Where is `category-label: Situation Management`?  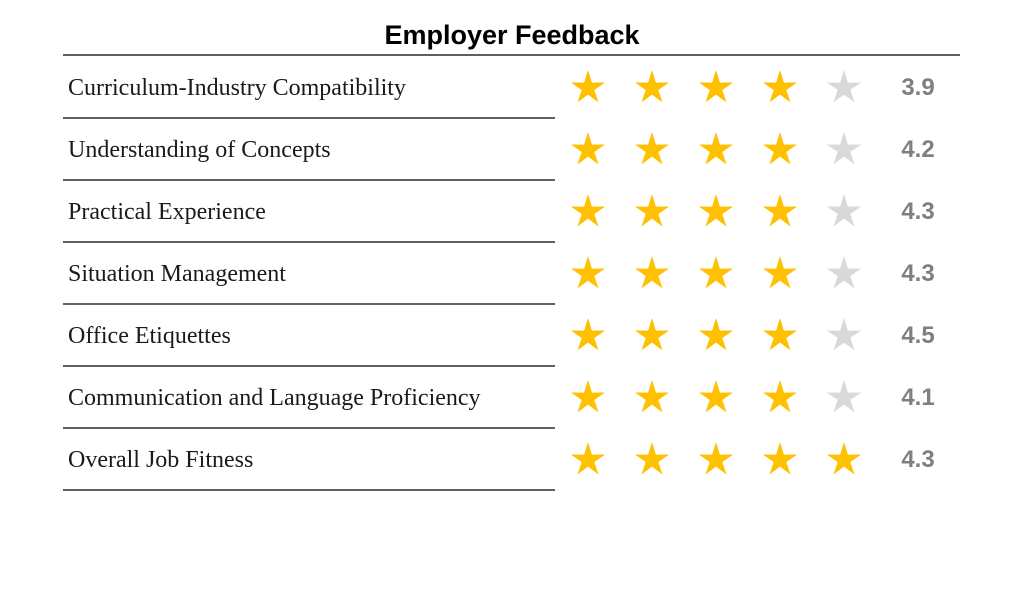
category-label: Situation Management is located at coordinates (177, 274).